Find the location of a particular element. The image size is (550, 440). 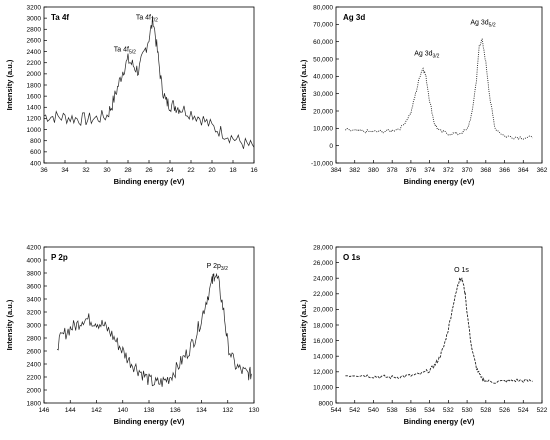

x-tick-label: 18 is located at coordinates (233, 170).